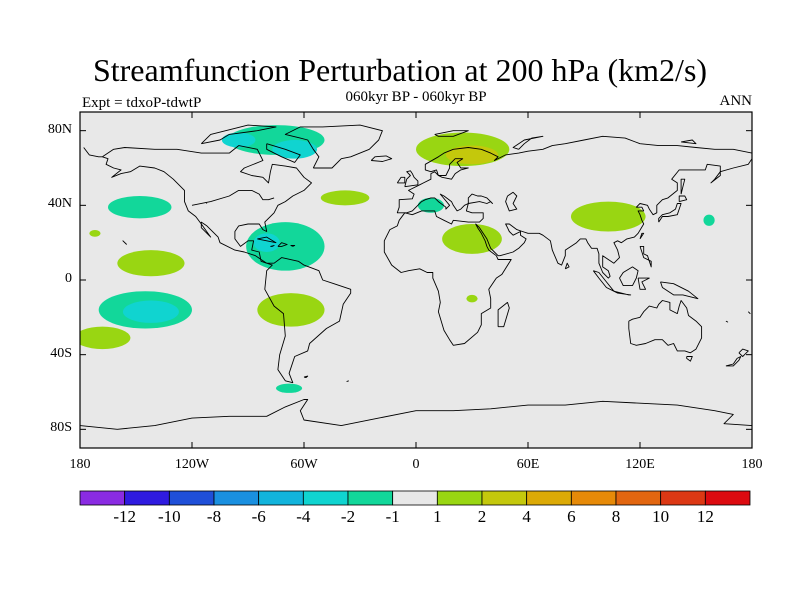 Image resolution: width=800 pixels, height=600 pixels. What do you see at coordinates (616, 516) in the screenshot?
I see `colorbar-label-11: 8` at bounding box center [616, 516].